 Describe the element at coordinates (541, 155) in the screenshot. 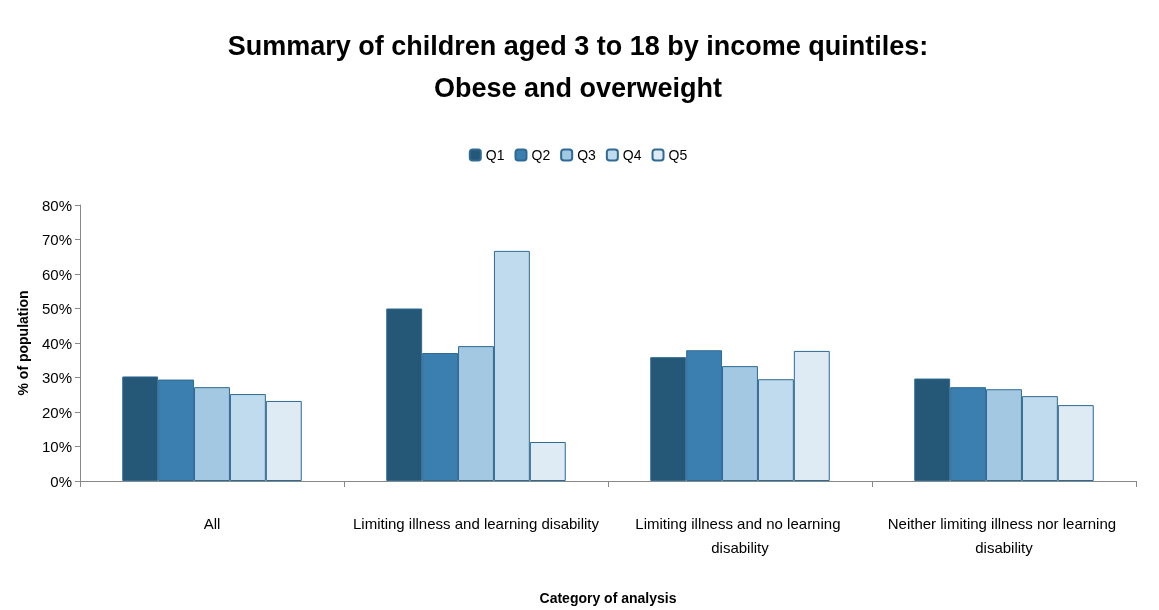

I see `legend-label: Q2` at that location.